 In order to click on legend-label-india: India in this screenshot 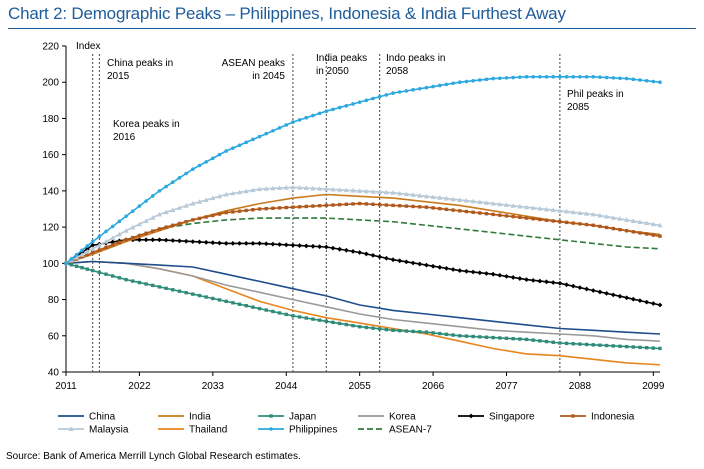, I will do `click(200, 417)`.